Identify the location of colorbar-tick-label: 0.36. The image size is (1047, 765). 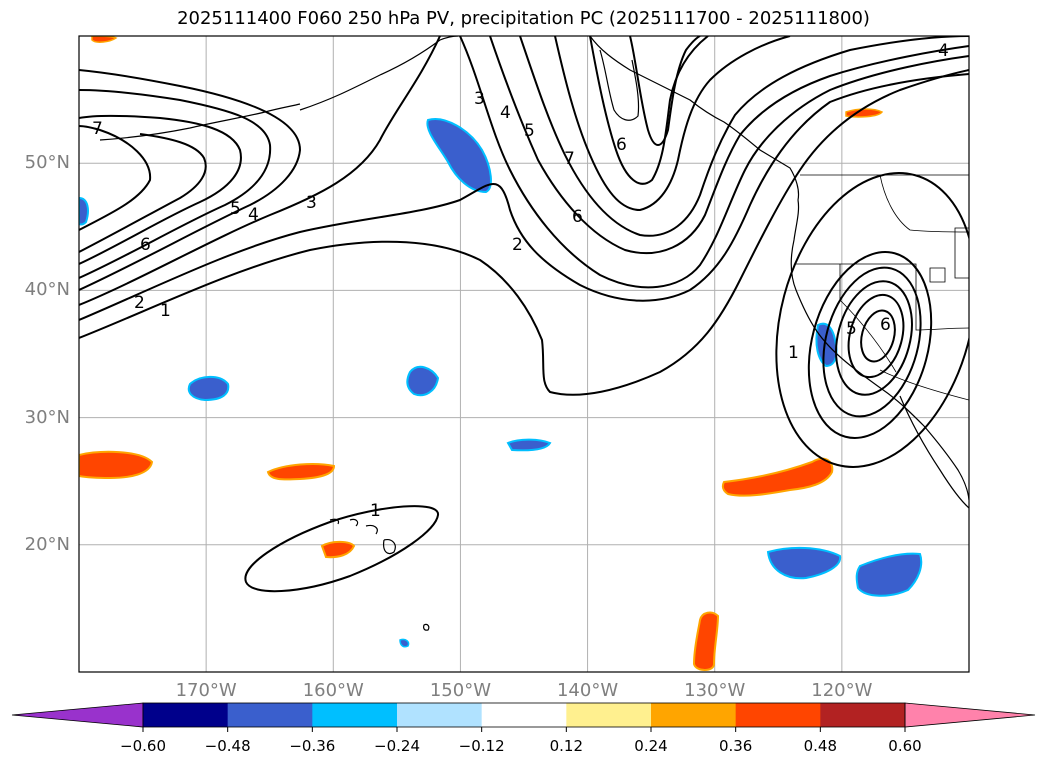
(735, 746).